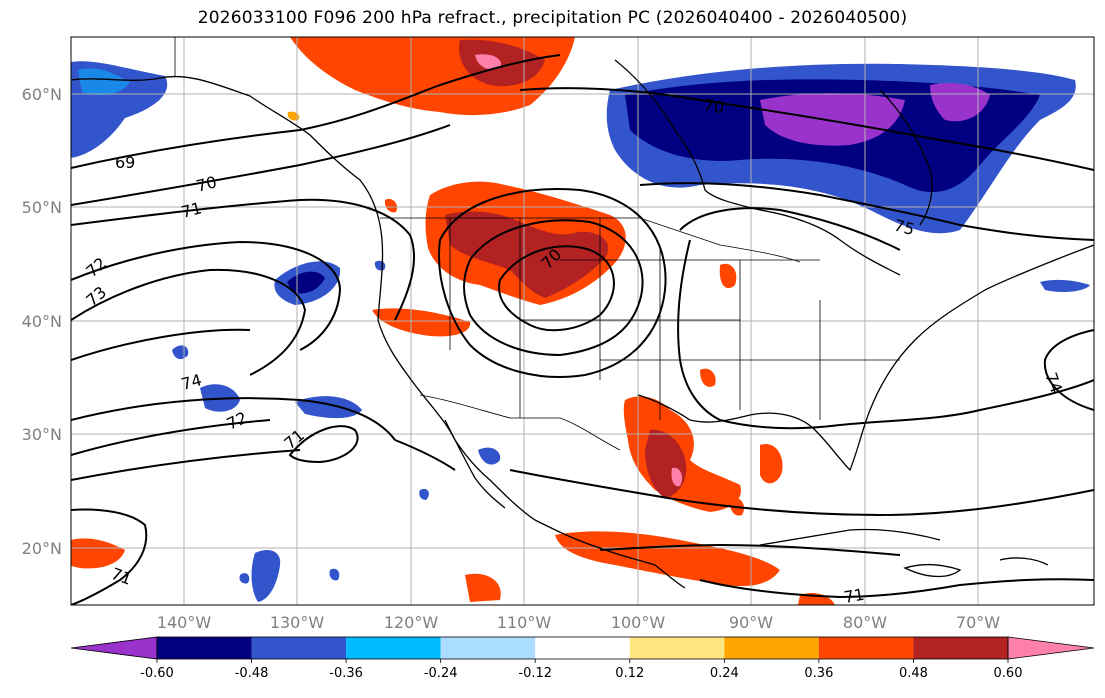  Describe the element at coordinates (913, 673) in the screenshot. I see `colorbar-tick-label: 0.48` at that location.